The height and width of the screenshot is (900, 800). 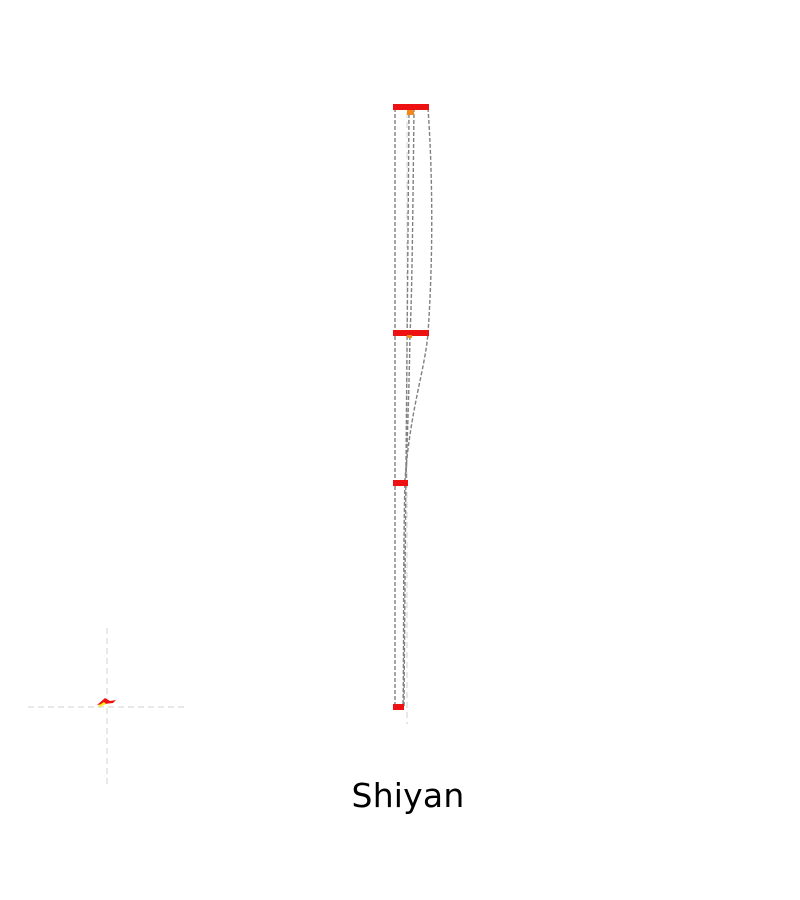 What do you see at coordinates (408, 795) in the screenshot?
I see `diagram-caption: Shiyan` at bounding box center [408, 795].